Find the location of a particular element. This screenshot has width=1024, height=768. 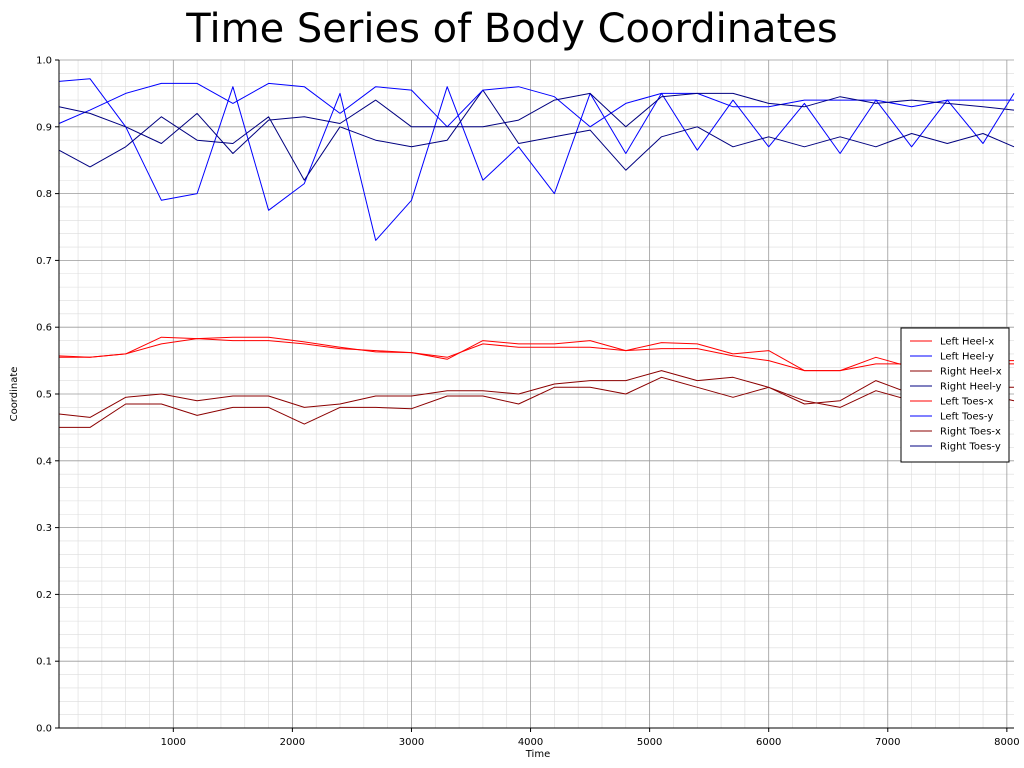

legend-entry: Left Toes-y is located at coordinates (966, 417).